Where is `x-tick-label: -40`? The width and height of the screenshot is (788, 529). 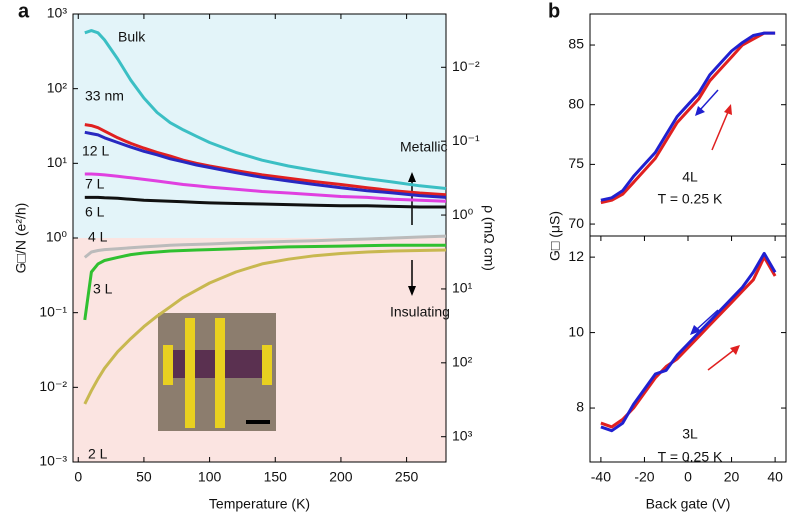 x-tick-label: -40 is located at coordinates (601, 477).